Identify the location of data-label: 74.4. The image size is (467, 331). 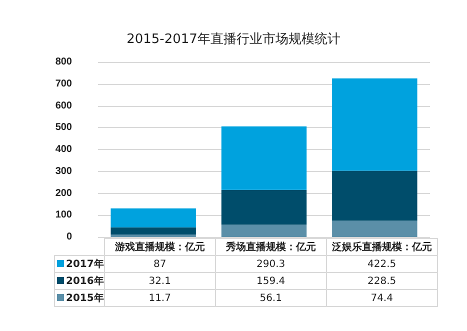
(382, 298).